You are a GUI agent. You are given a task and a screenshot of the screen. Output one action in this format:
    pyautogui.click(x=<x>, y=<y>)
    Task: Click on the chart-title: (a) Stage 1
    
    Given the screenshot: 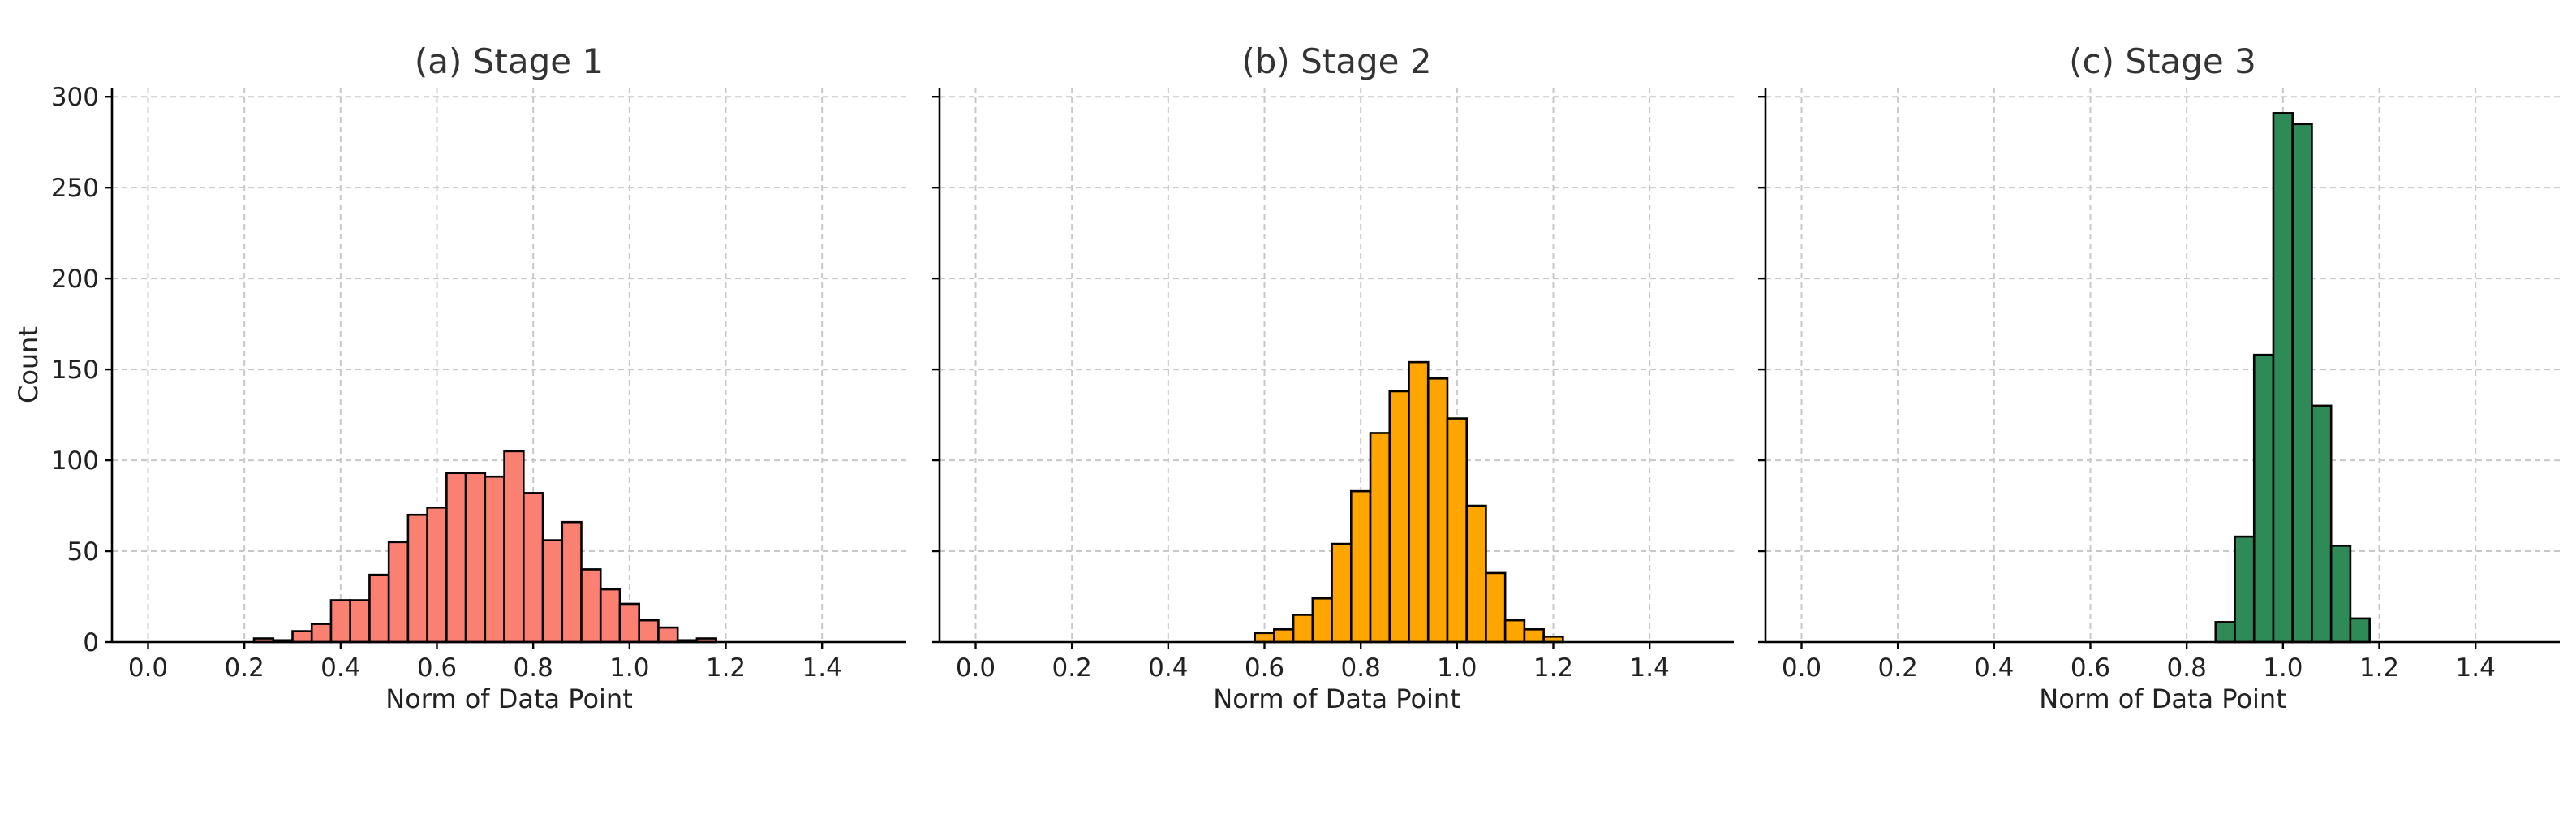 What is the action you would take?
    pyautogui.click(x=510, y=61)
    